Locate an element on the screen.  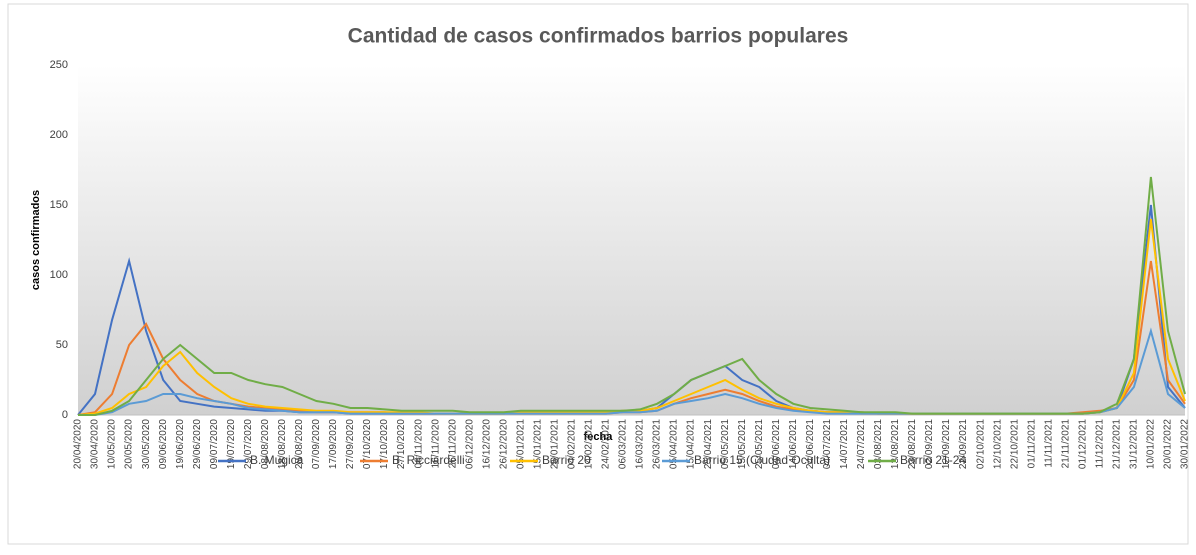
x-tick-label: 26/03/2021 is located at coordinates (657, 444).